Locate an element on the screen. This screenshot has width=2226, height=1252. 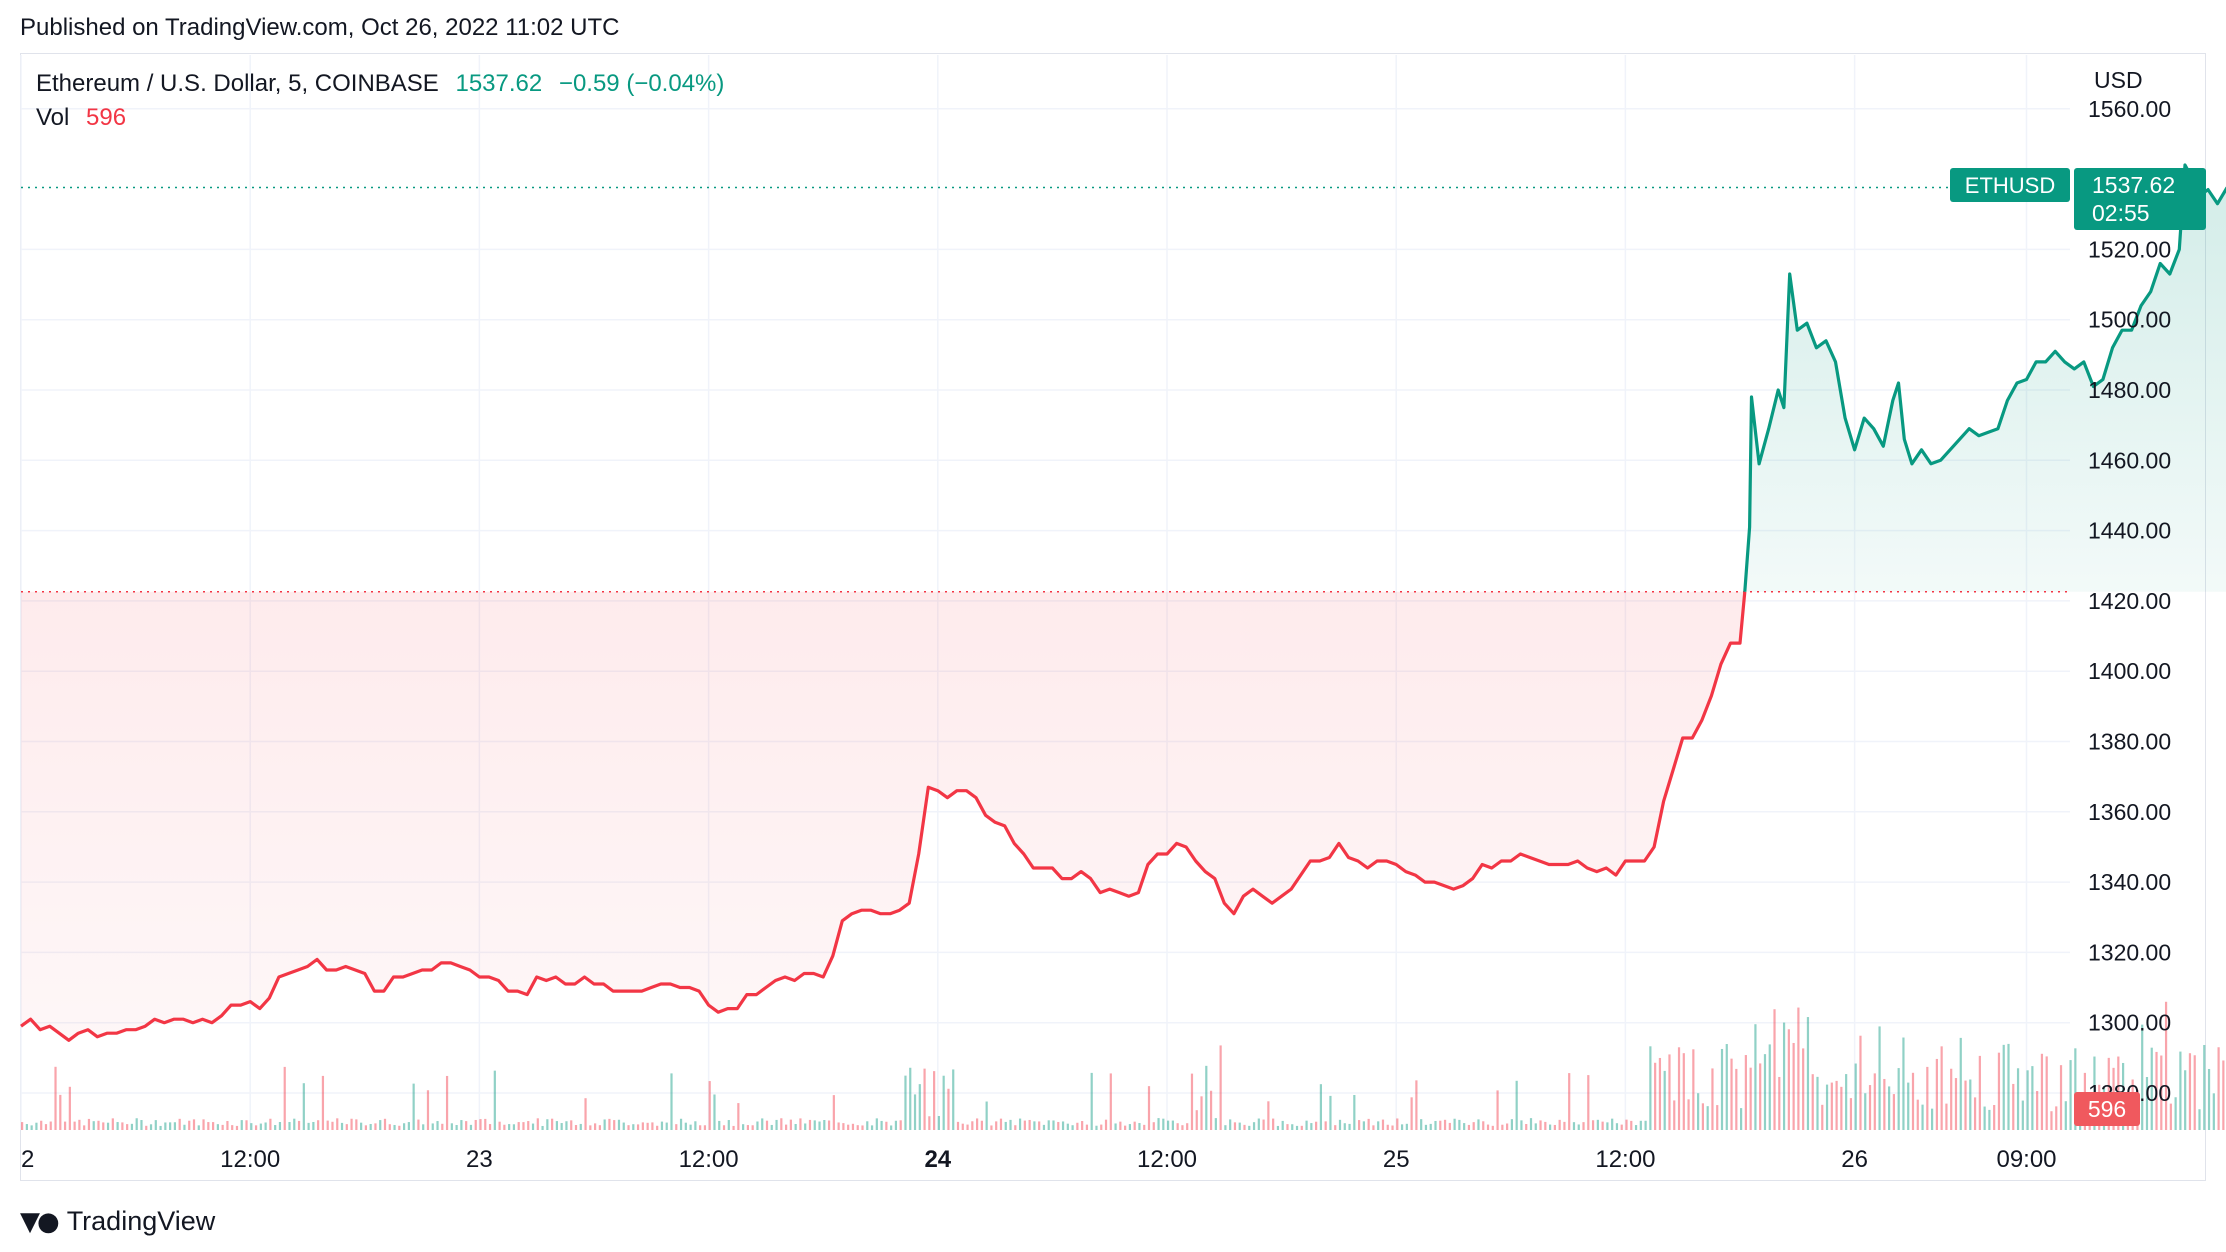
y-tick-label: 1380.00 is located at coordinates (2129, 742).